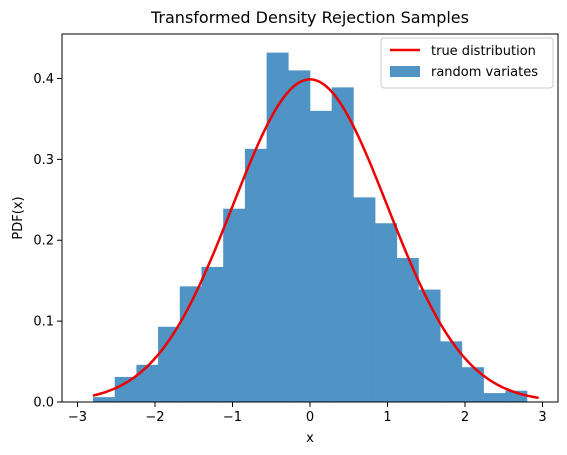 This screenshot has height=455, width=567. I want to click on legend-random-variates-label: random variates, so click(484, 72).